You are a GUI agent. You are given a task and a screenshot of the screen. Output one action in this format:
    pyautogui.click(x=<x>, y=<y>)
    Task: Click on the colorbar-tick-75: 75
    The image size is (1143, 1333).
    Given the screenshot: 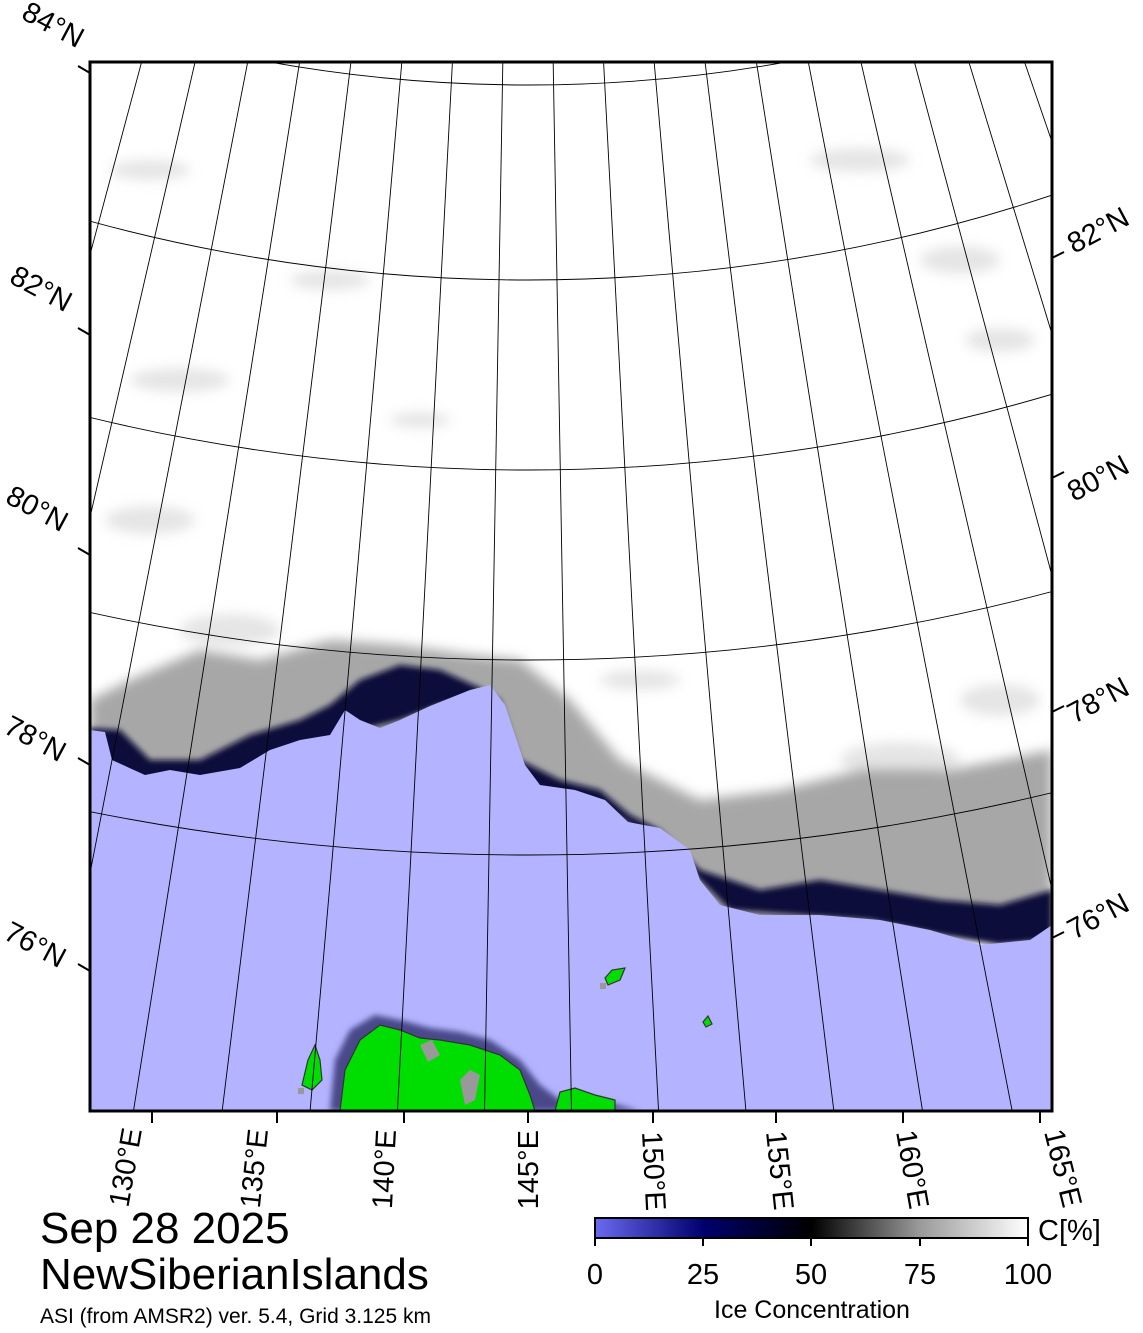 What is the action you would take?
    pyautogui.click(x=920, y=1275)
    